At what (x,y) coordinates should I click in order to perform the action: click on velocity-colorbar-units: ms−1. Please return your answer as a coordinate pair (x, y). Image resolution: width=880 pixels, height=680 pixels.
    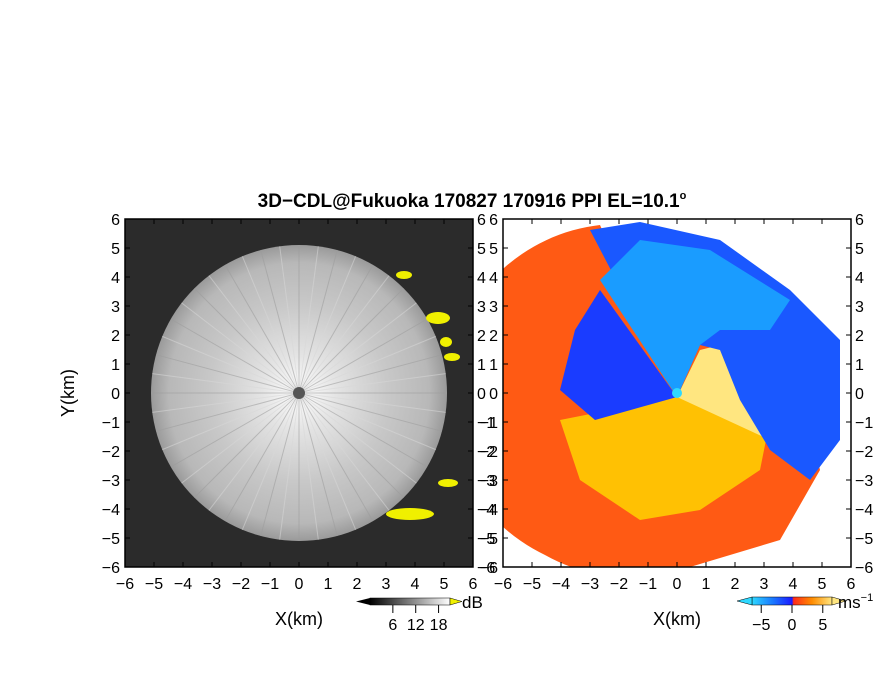
    Looking at the image, I should click on (855, 602).